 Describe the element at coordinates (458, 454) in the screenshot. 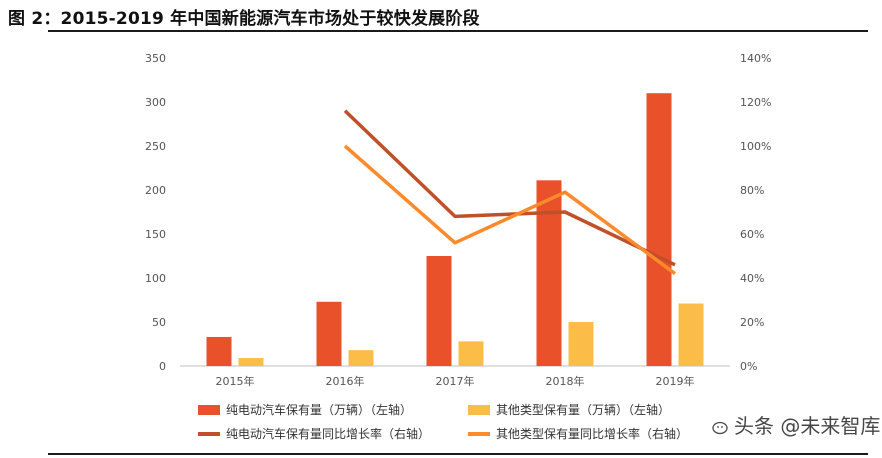

I see `bottom-rule` at that location.